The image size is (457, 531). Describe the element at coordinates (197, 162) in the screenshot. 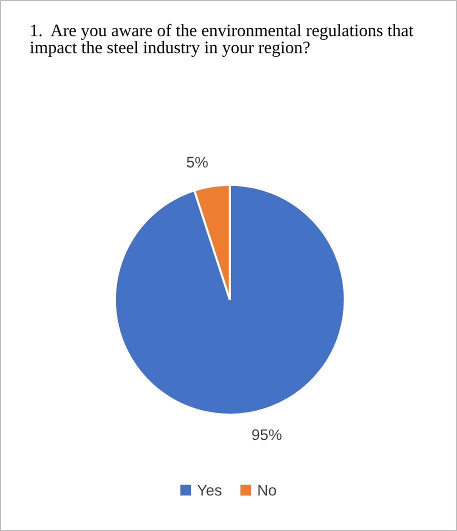

I see `data-label: 5%` at that location.